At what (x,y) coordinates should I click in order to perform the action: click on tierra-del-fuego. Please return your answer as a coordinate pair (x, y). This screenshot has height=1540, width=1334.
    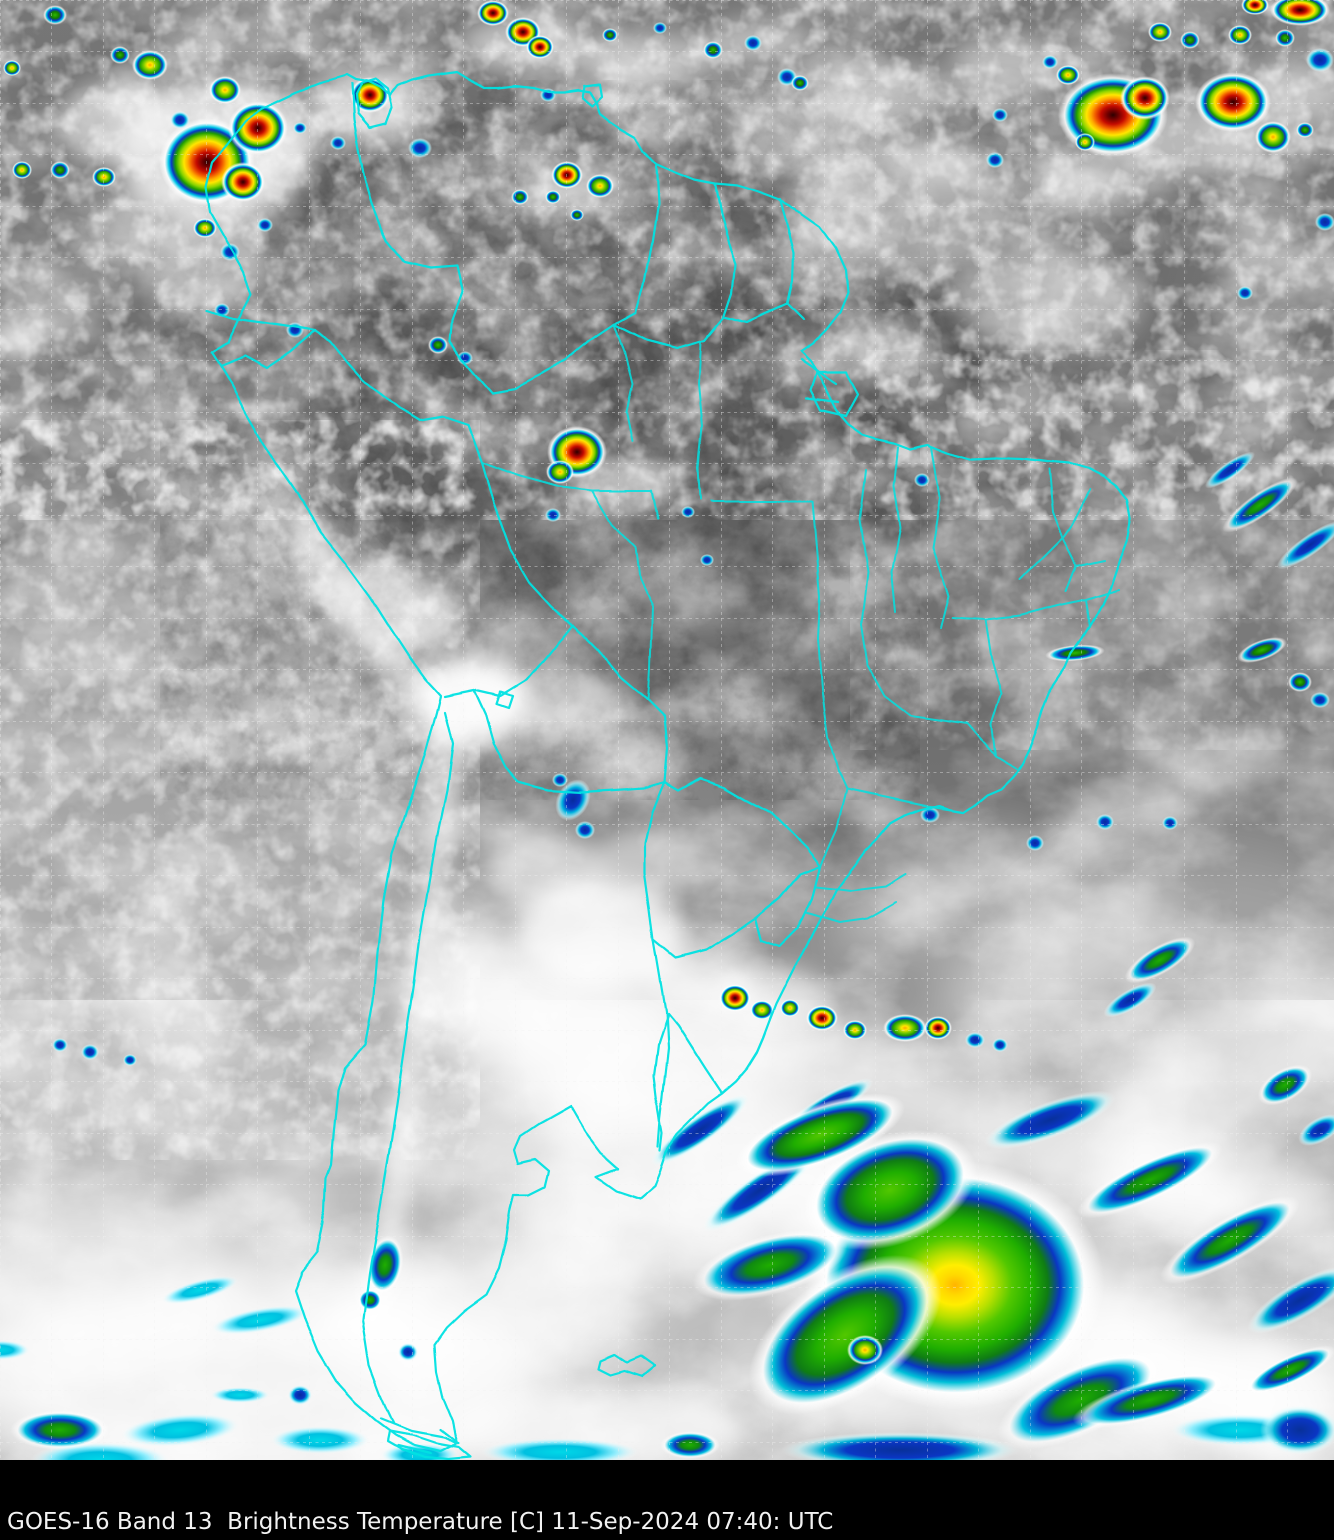
    Looking at the image, I should click on (429, 1444).